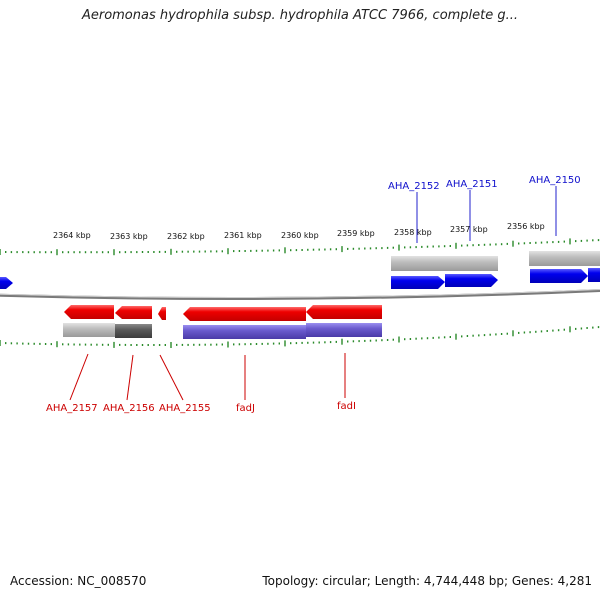  Describe the element at coordinates (243, 235) in the screenshot. I see `kbp-label: 2361 kbp` at that location.